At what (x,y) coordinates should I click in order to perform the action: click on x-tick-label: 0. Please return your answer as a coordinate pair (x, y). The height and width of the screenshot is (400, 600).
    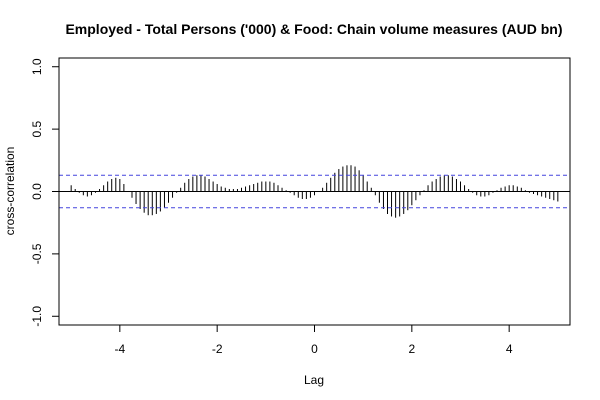
    Looking at the image, I should click on (314, 349).